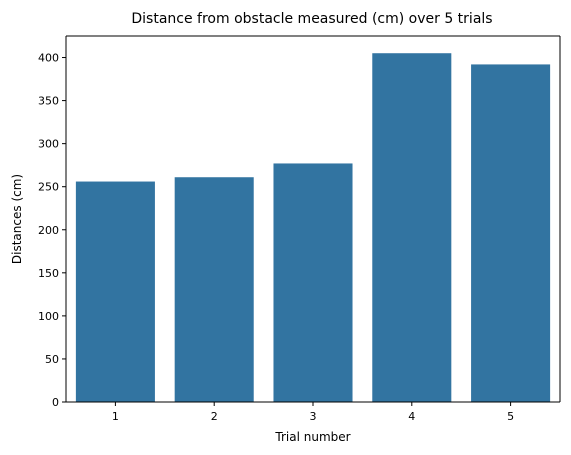 This screenshot has width=571, height=455. I want to click on y-tick-label: 150, so click(48, 273).